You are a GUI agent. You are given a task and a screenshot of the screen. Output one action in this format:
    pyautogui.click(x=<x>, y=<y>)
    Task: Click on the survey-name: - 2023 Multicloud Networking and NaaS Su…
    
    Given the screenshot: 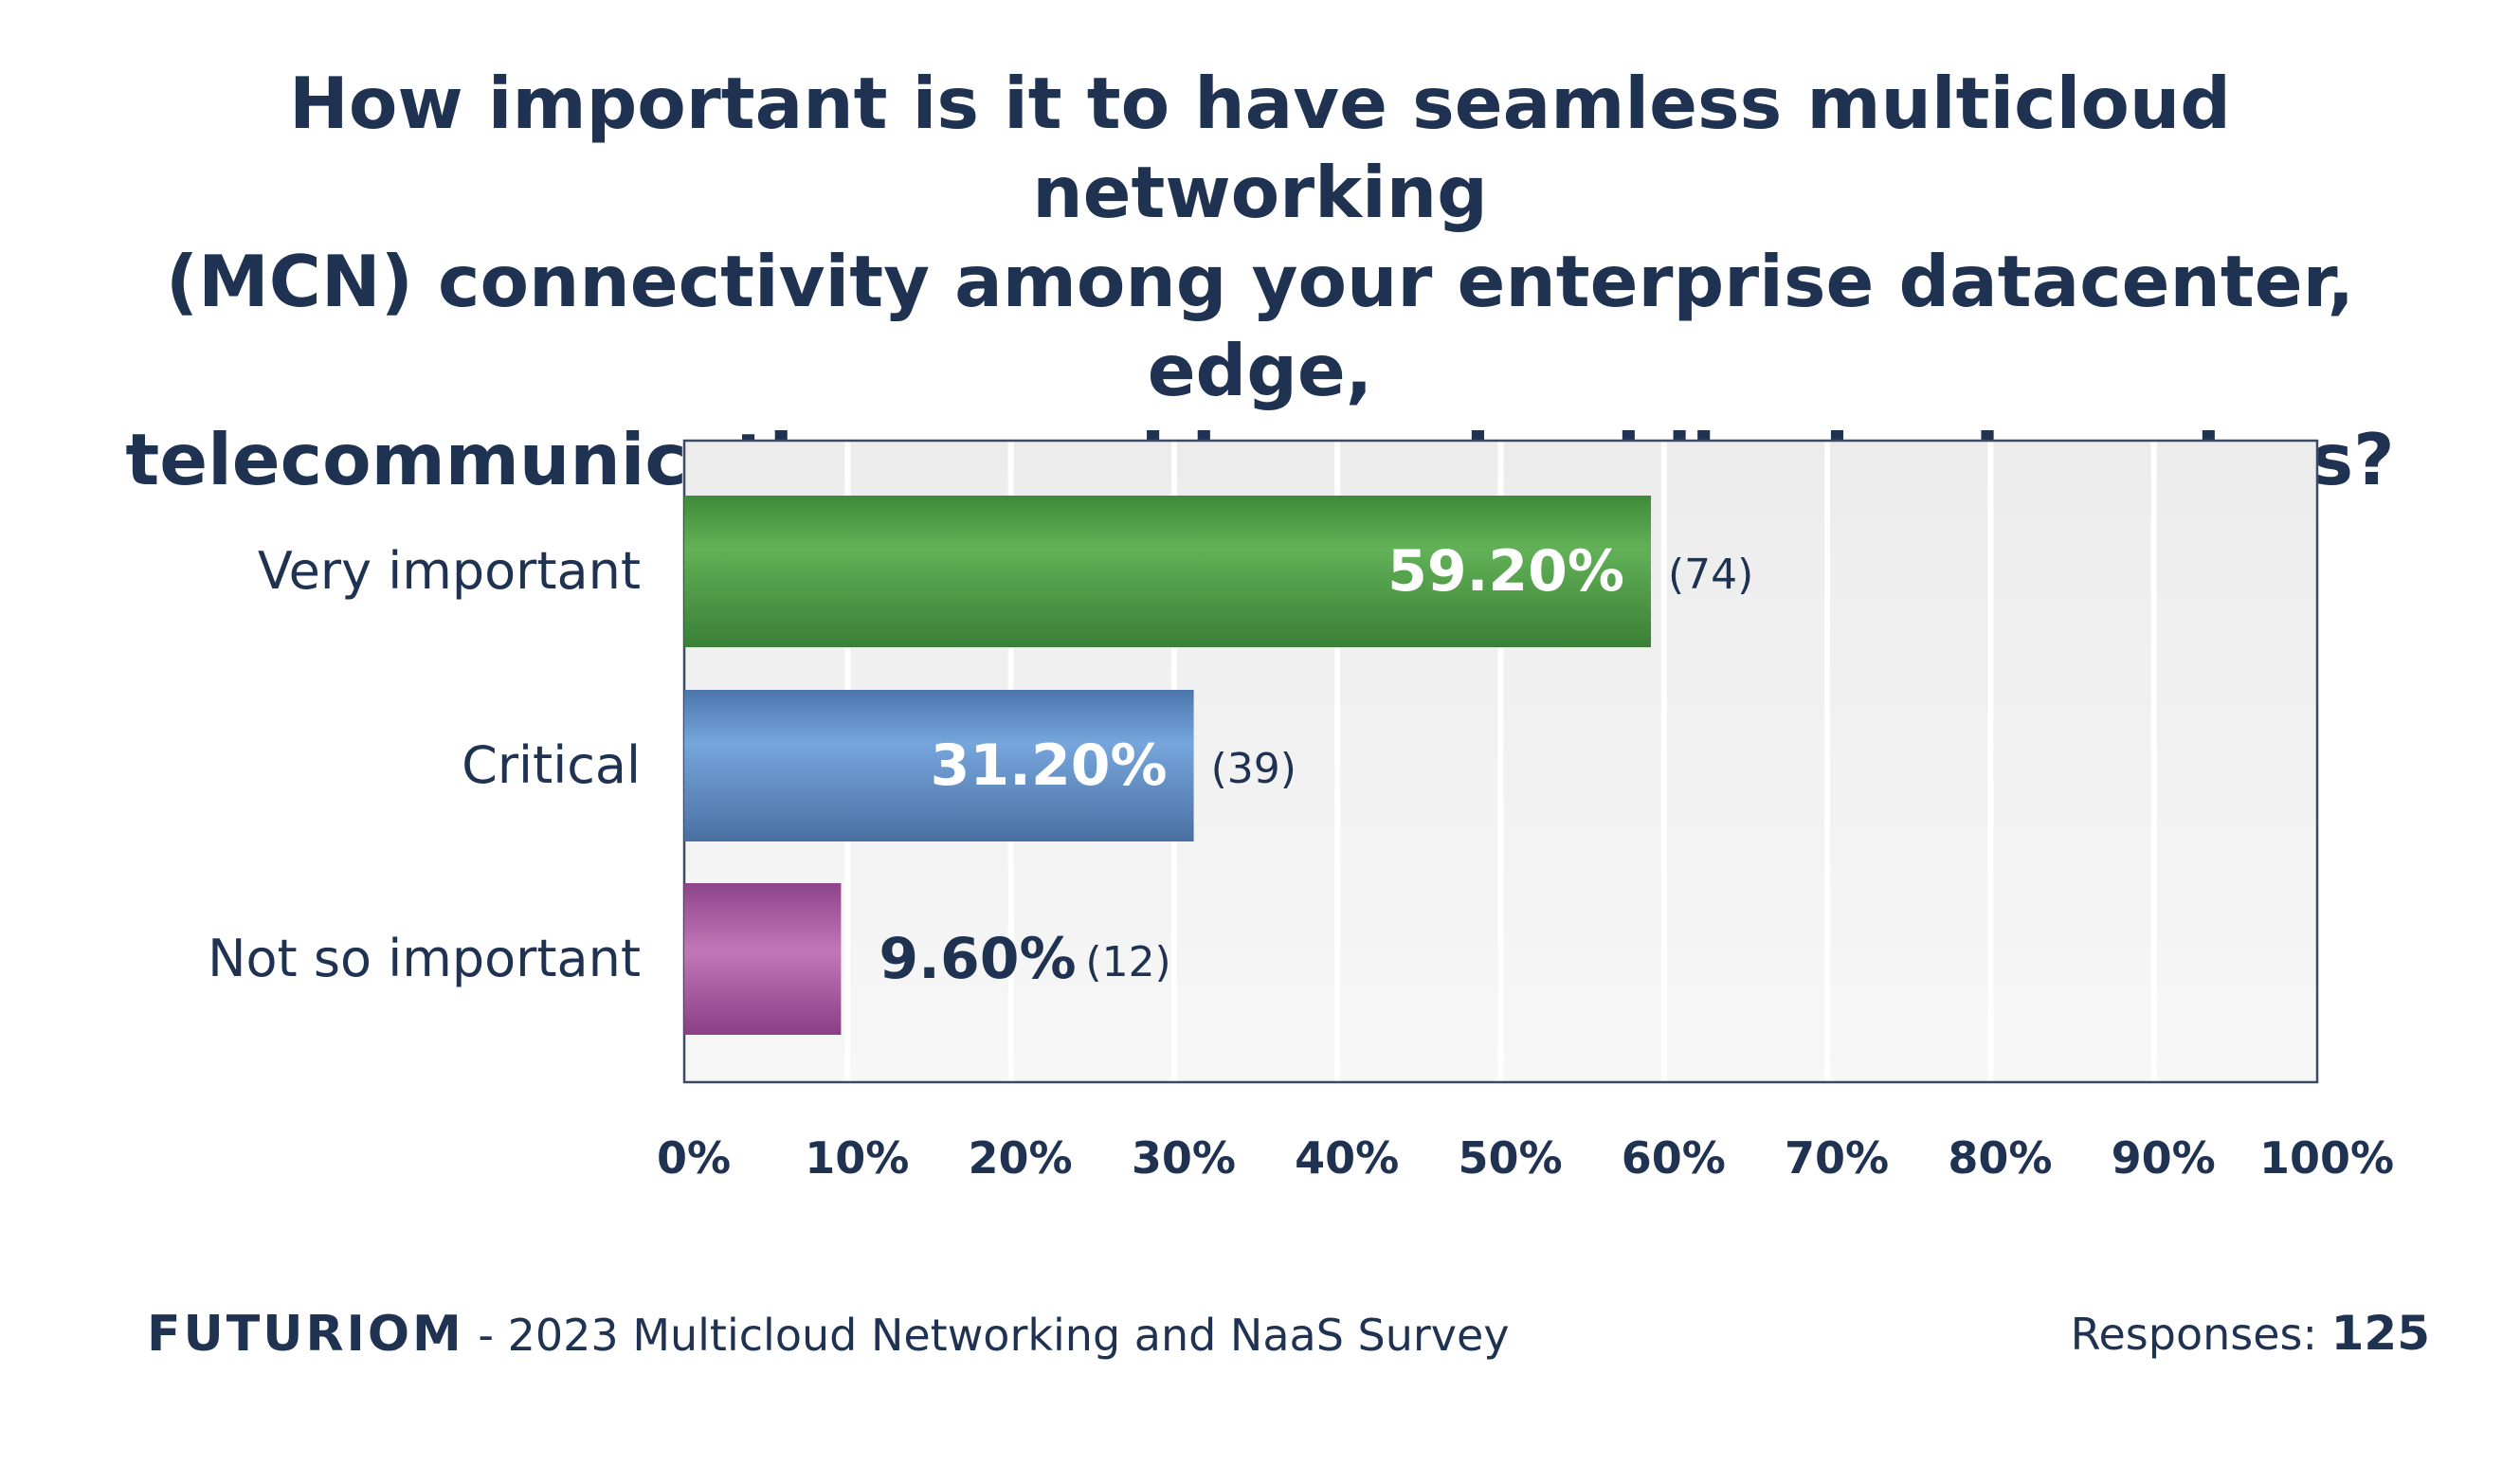 What is the action you would take?
    pyautogui.click(x=987, y=1335)
    